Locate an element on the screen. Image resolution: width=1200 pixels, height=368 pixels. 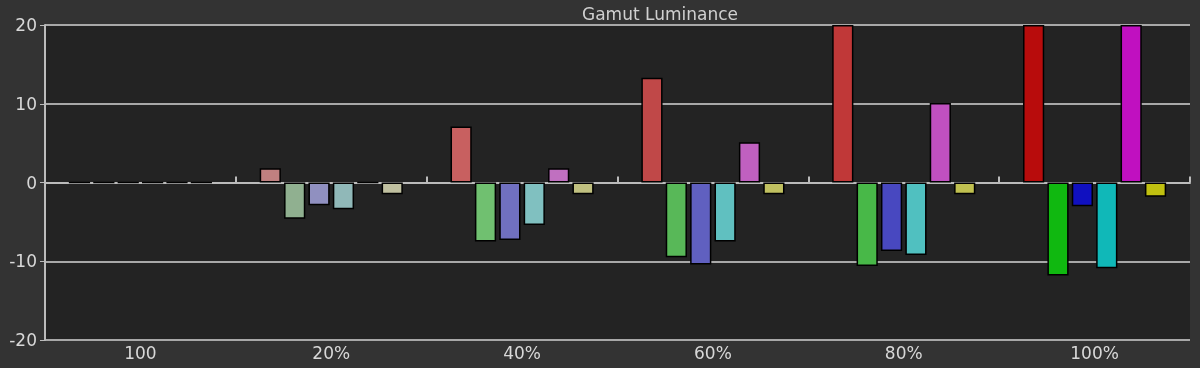
y-tick-label: 0 is located at coordinates (31, 182).